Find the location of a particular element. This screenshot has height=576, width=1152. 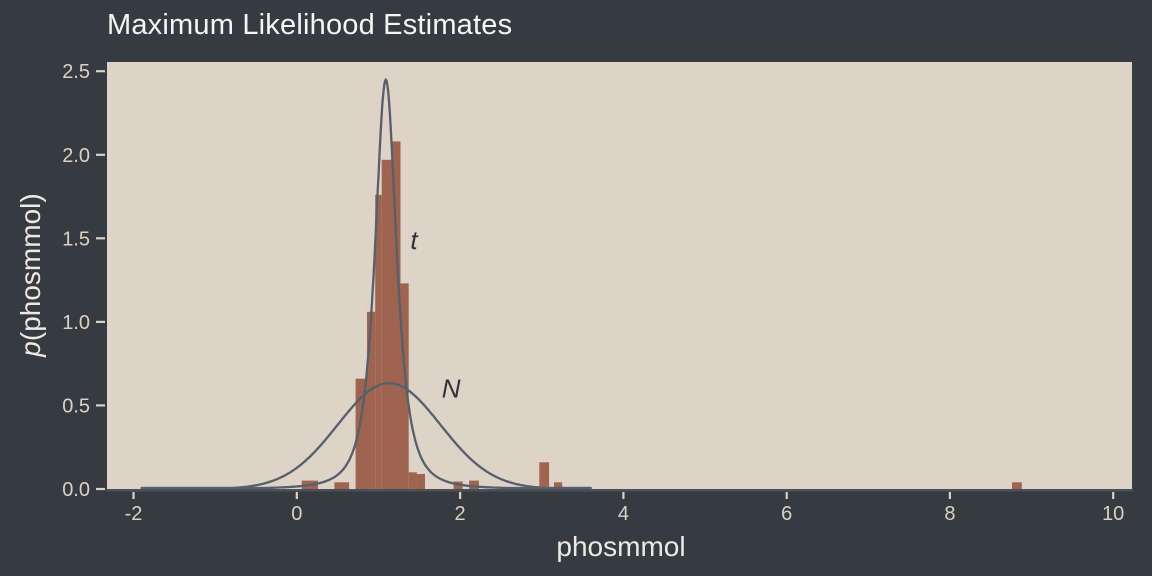

y-tick-label: 1.5 is located at coordinates (76, 239).